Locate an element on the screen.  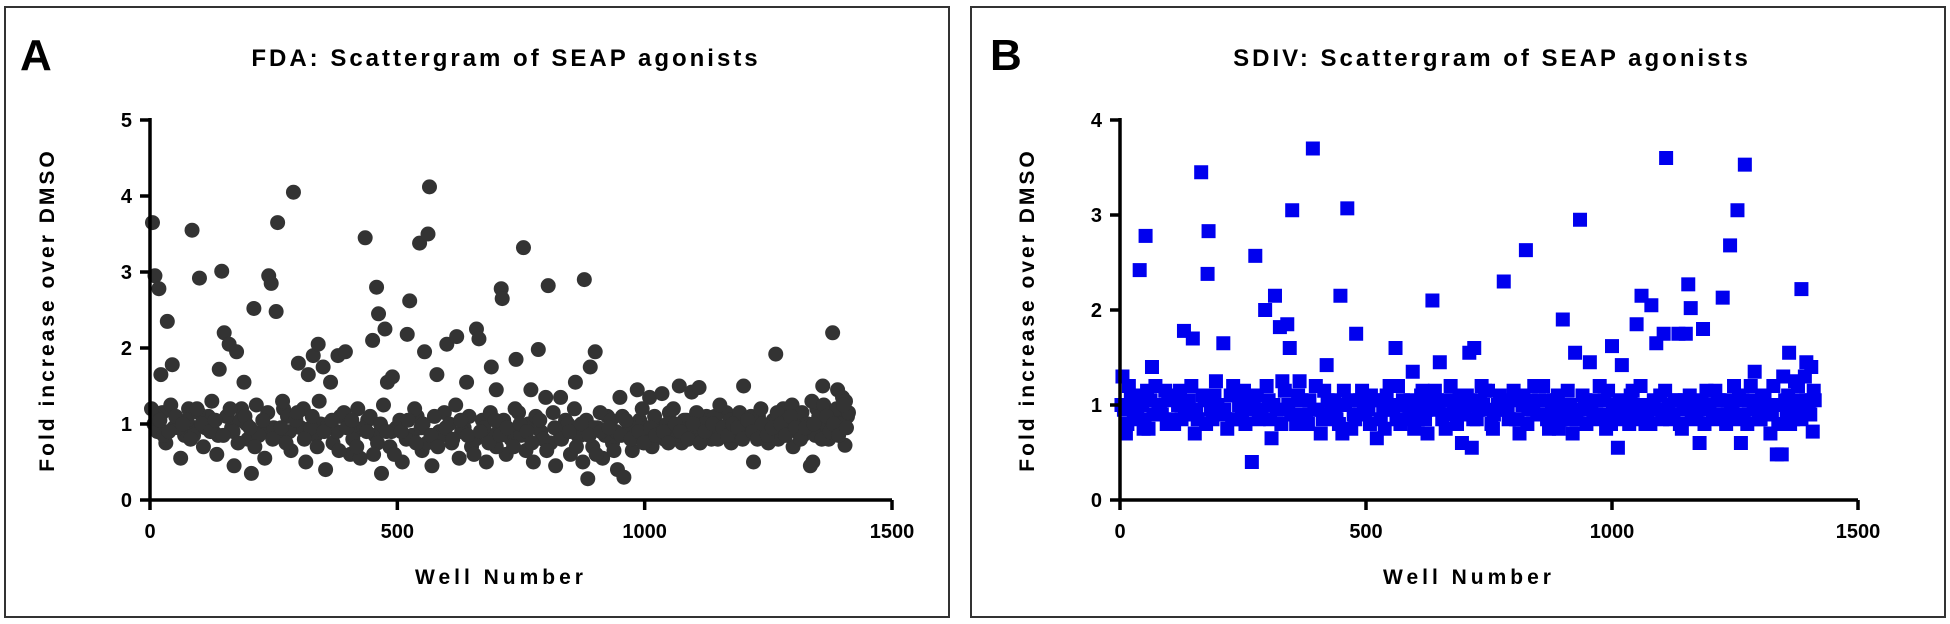
x-tick-label: 1000 is located at coordinates (644, 532).